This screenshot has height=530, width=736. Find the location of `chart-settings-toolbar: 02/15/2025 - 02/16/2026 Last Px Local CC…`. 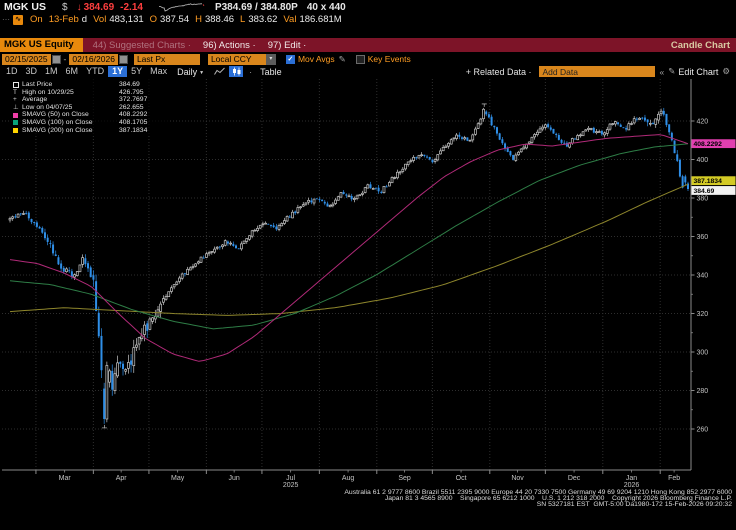

chart-settings-toolbar: 02/15/2025 - 02/16/2026 Last Px Local CC… is located at coordinates (206, 59).